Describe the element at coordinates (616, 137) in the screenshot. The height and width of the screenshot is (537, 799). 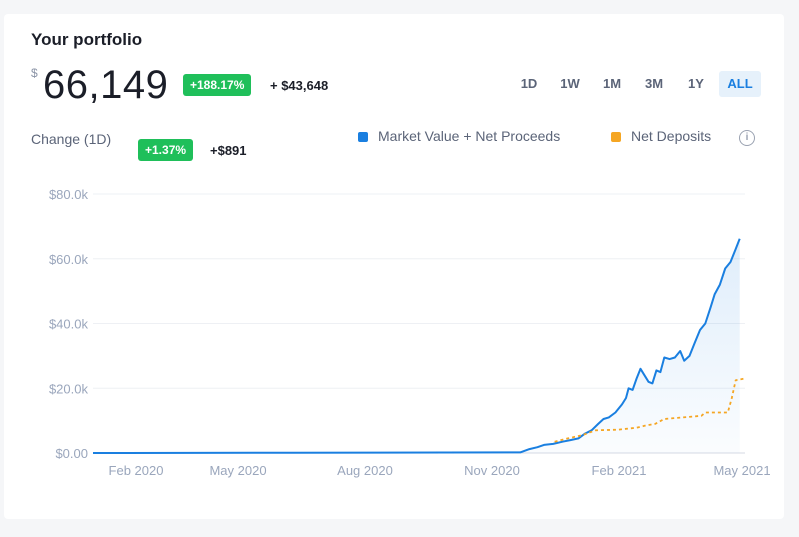
I see `legend-net-deposits-swatch` at that location.